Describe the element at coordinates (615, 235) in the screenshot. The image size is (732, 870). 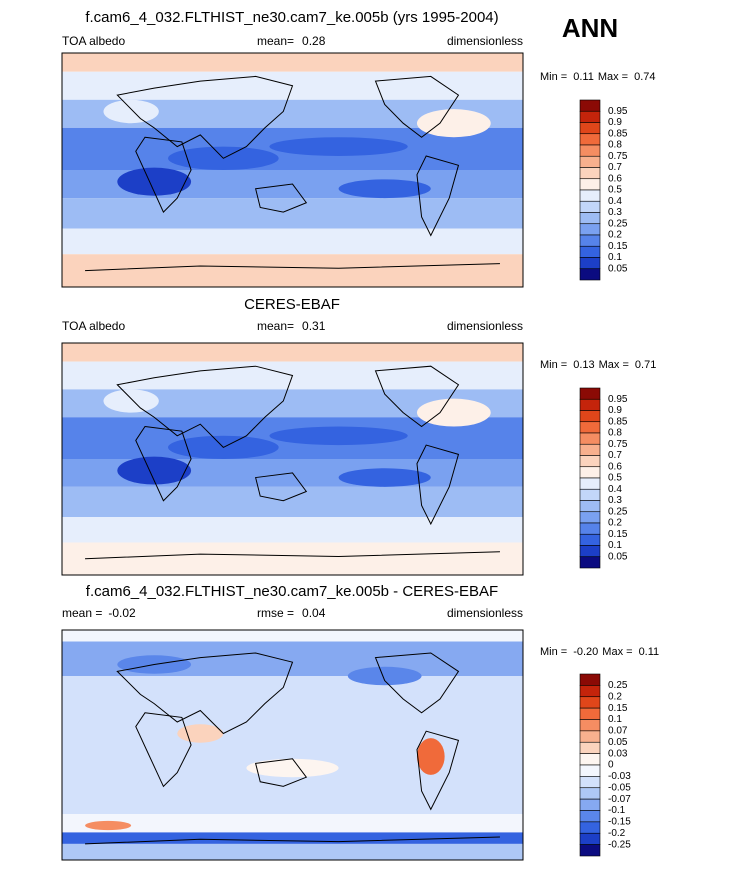
I see `colorbar-label: 0.2` at that location.